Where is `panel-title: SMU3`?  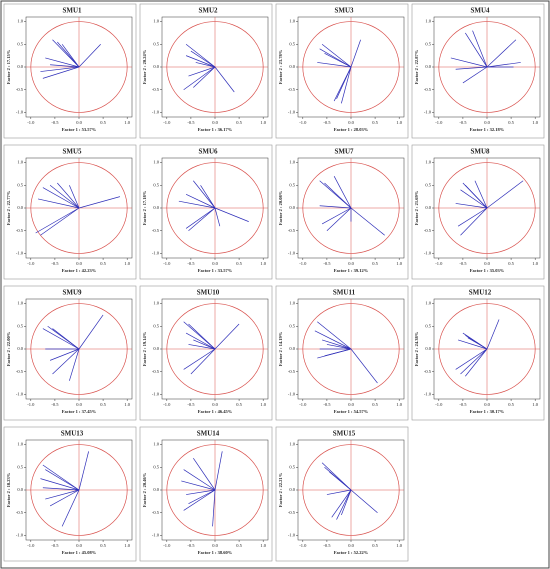
panel-title: SMU3 is located at coordinates (344, 11).